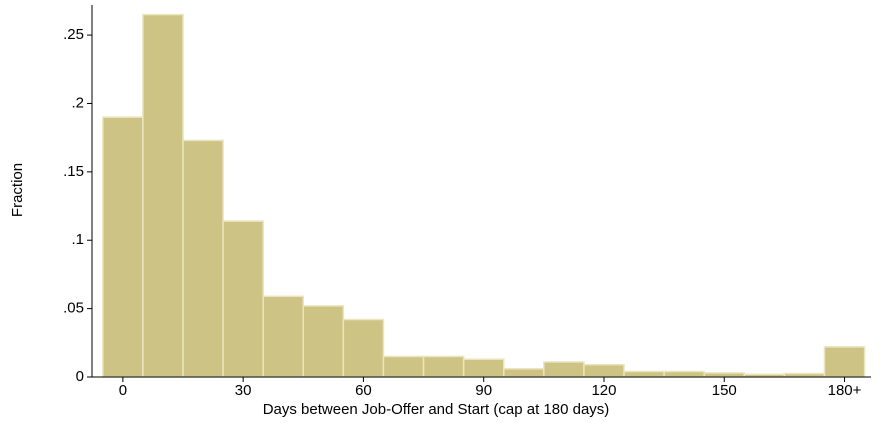 The height and width of the screenshot is (423, 881). What do you see at coordinates (17, 190) in the screenshot?
I see `y-axis-label: Fraction` at bounding box center [17, 190].